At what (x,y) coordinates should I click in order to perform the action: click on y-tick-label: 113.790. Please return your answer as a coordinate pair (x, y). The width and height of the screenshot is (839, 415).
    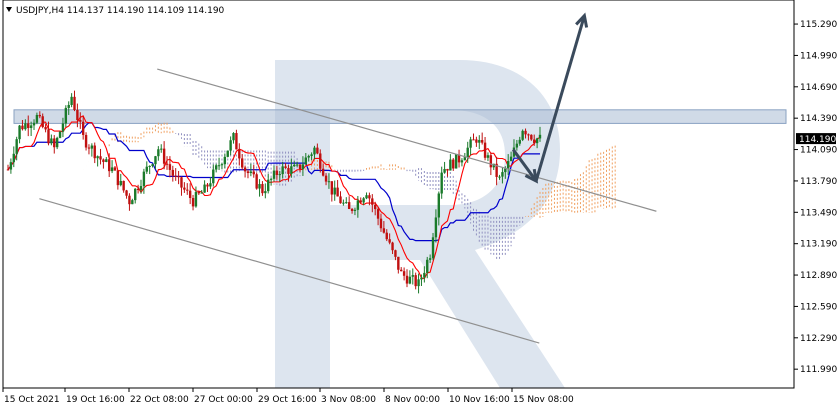
    Looking at the image, I should click on (818, 182).